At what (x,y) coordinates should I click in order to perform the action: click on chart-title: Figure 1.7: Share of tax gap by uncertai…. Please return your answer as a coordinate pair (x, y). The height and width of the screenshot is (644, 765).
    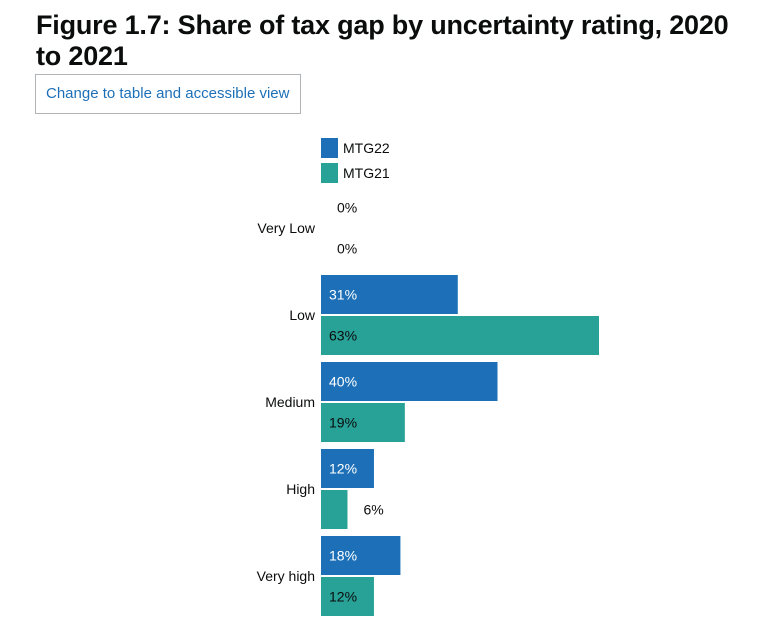
    Looking at the image, I should click on (382, 40).